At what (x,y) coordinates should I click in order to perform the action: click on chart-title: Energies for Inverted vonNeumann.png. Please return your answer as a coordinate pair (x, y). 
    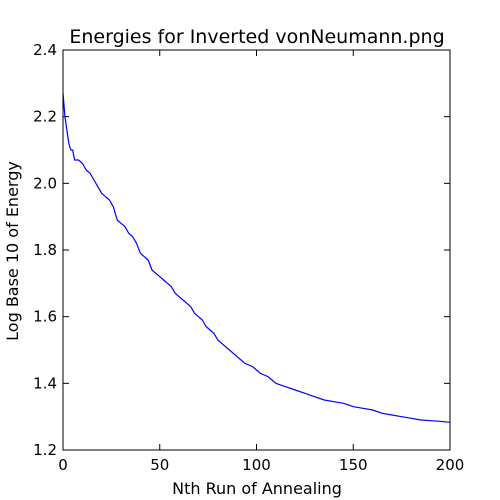
    Looking at the image, I should click on (256, 37).